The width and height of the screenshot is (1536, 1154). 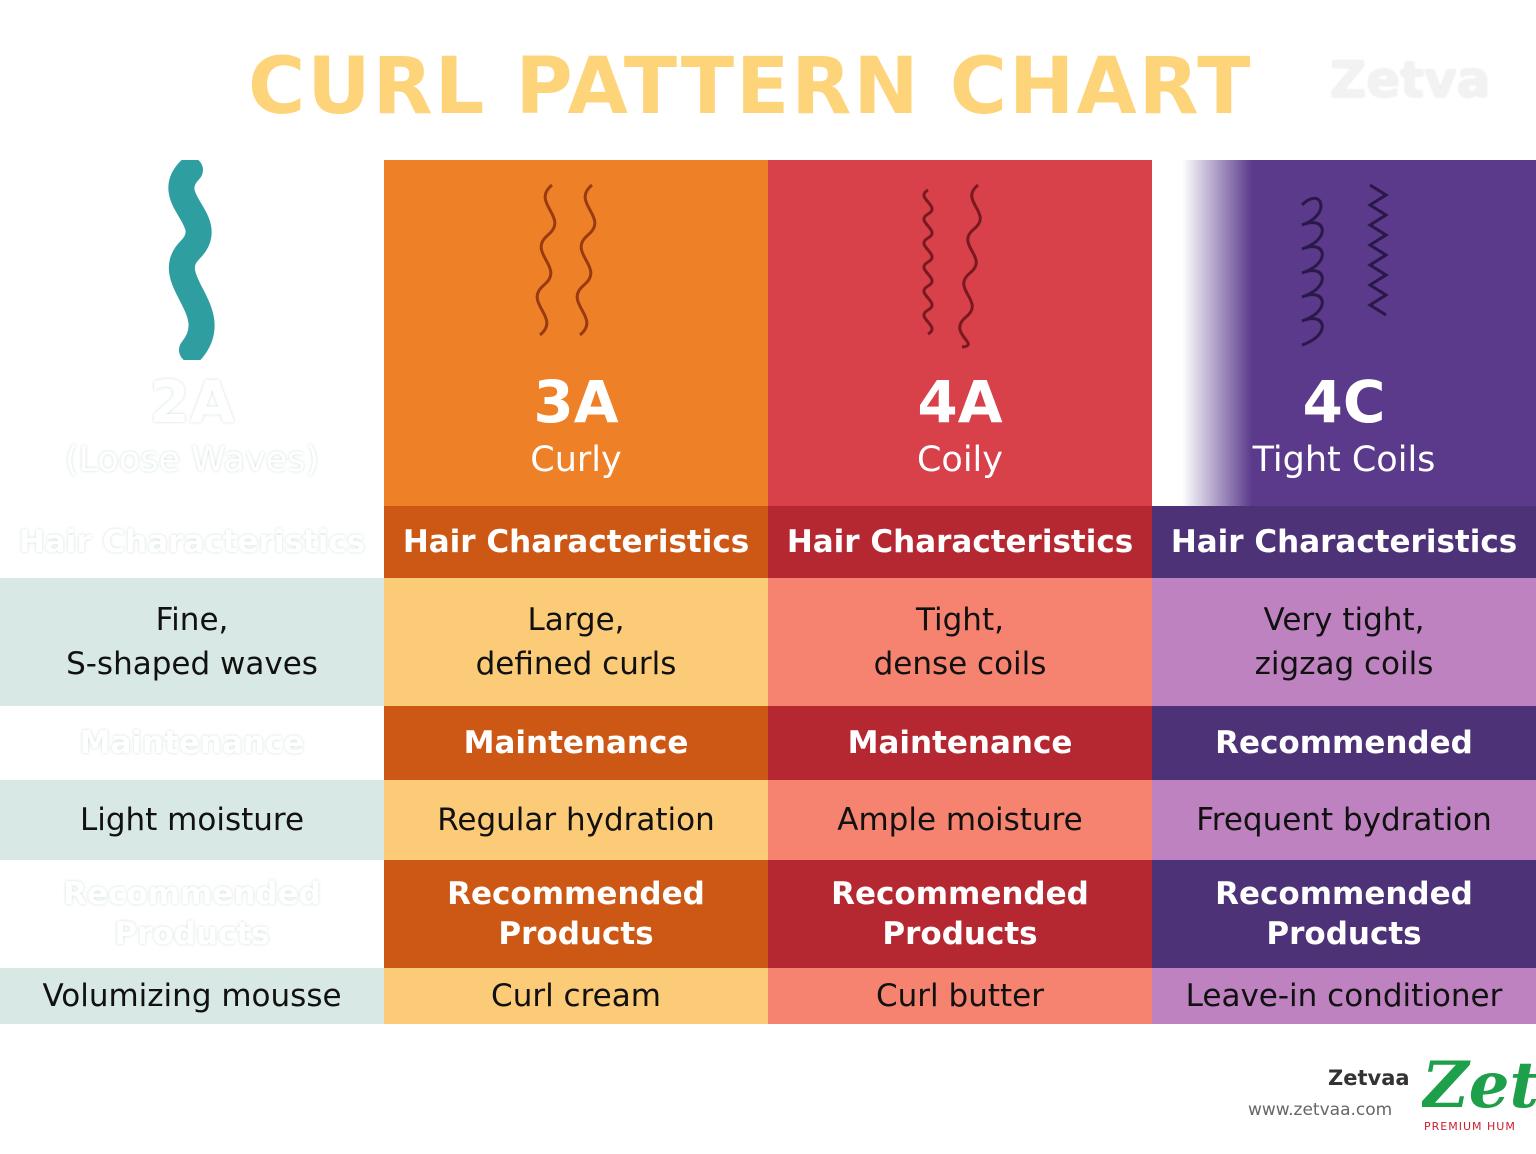 What do you see at coordinates (192, 664) in the screenshot?
I see `characteristics-line-2: S-shaped waves` at bounding box center [192, 664].